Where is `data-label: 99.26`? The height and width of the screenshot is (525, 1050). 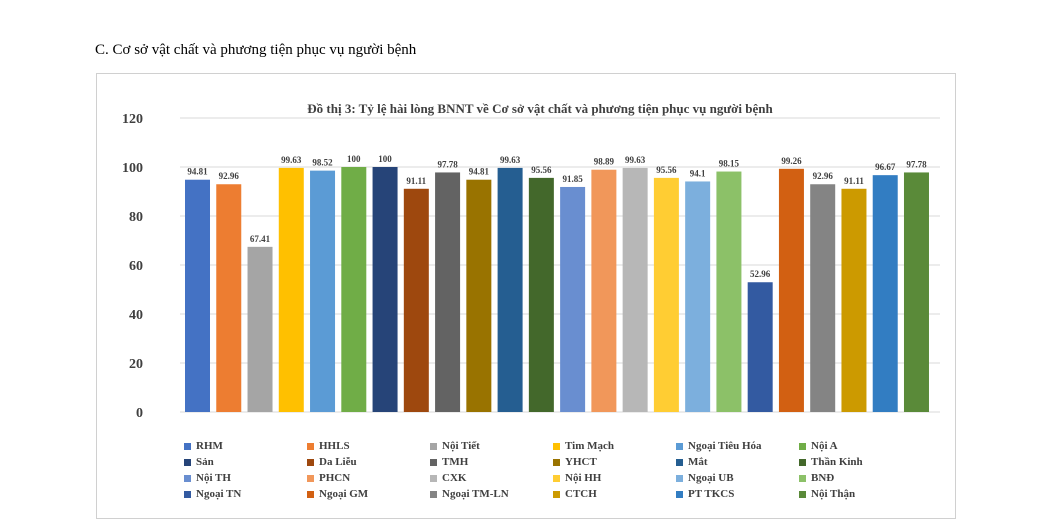 data-label: 99.26 is located at coordinates (791, 161).